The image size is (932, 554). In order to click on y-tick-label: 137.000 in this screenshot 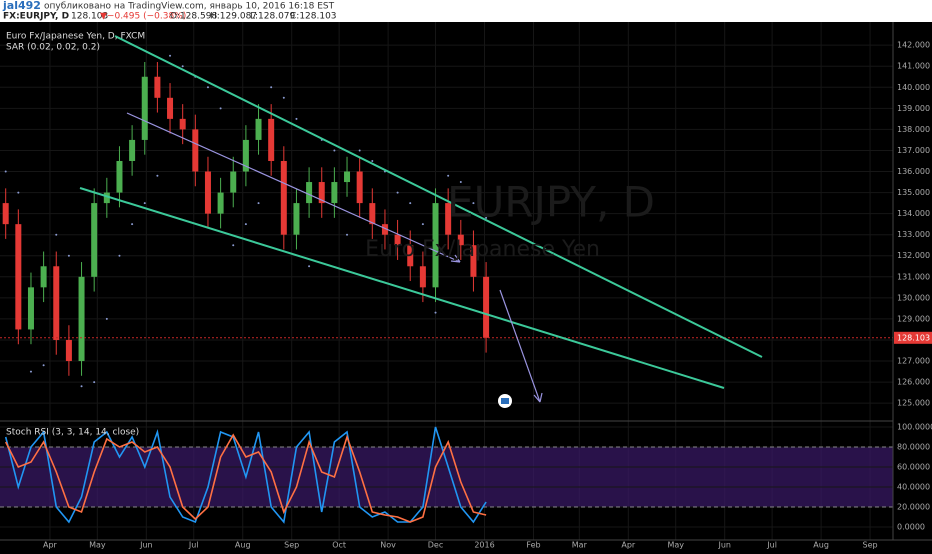, I will do `click(913, 150)`.